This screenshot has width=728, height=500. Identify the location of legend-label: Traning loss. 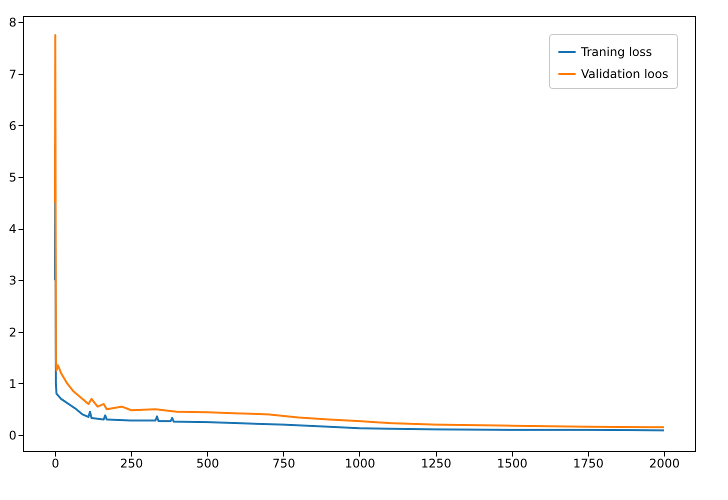
(616, 52).